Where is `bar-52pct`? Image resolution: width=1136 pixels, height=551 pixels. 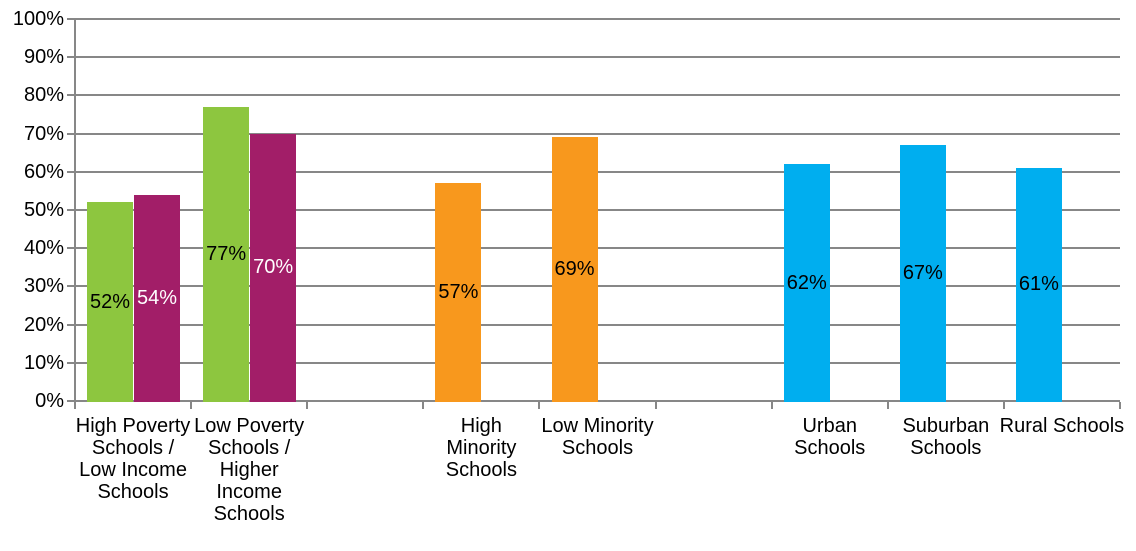
bar-52pct is located at coordinates (110, 302).